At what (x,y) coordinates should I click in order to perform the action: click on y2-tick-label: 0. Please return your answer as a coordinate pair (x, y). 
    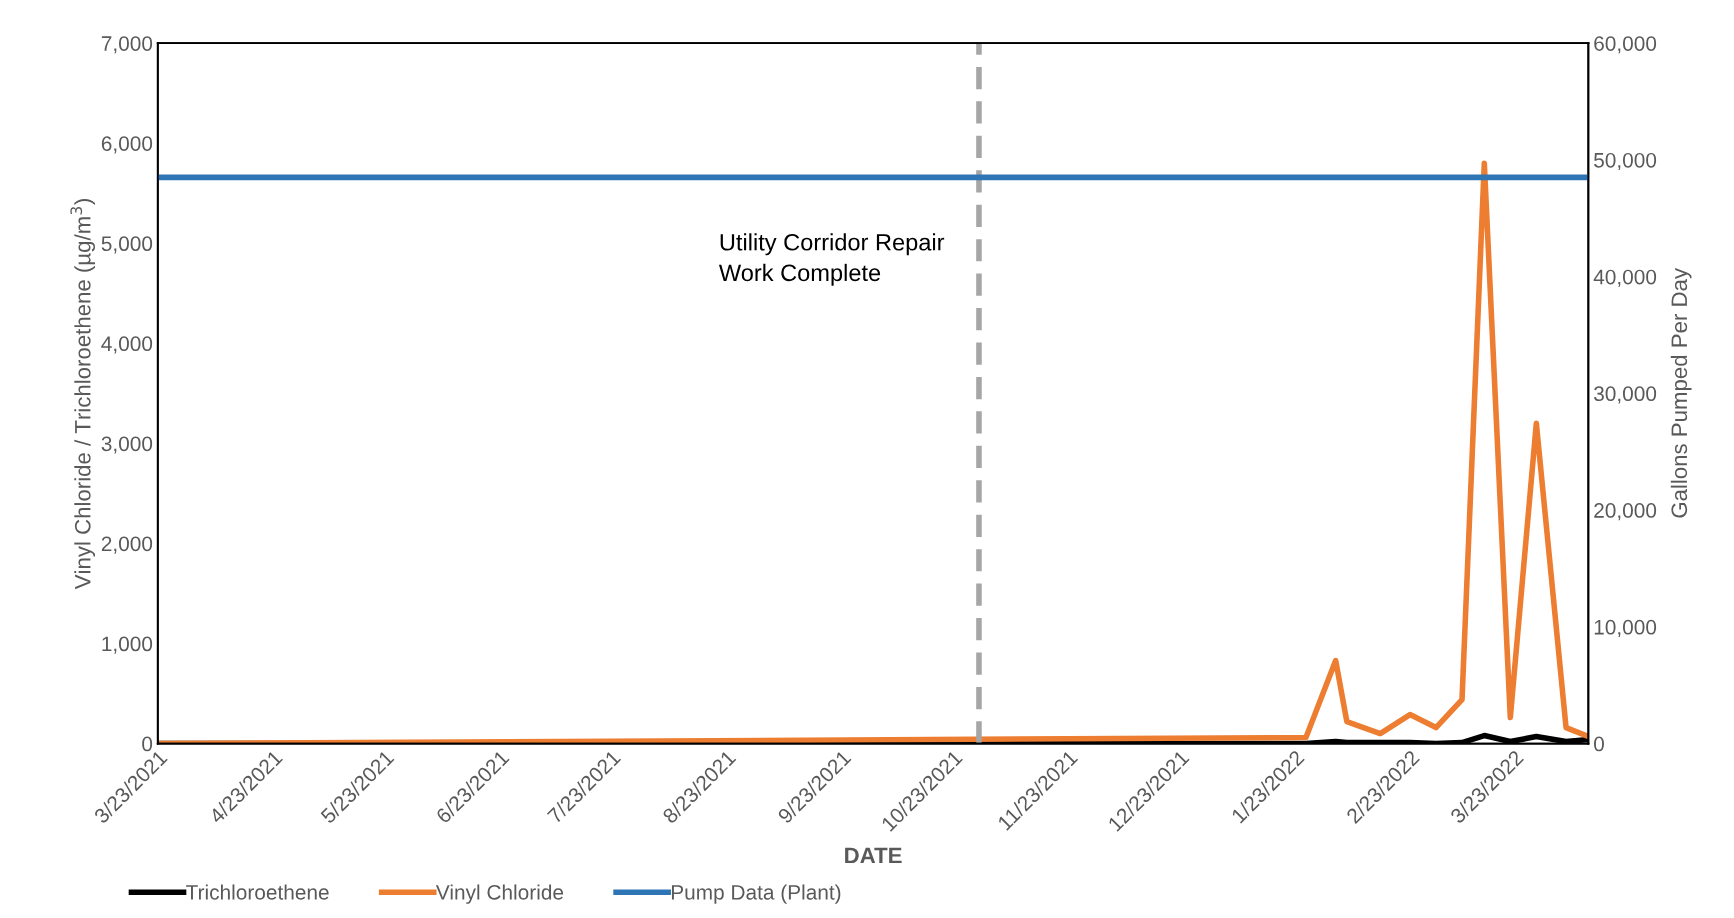
    Looking at the image, I should click on (1599, 744).